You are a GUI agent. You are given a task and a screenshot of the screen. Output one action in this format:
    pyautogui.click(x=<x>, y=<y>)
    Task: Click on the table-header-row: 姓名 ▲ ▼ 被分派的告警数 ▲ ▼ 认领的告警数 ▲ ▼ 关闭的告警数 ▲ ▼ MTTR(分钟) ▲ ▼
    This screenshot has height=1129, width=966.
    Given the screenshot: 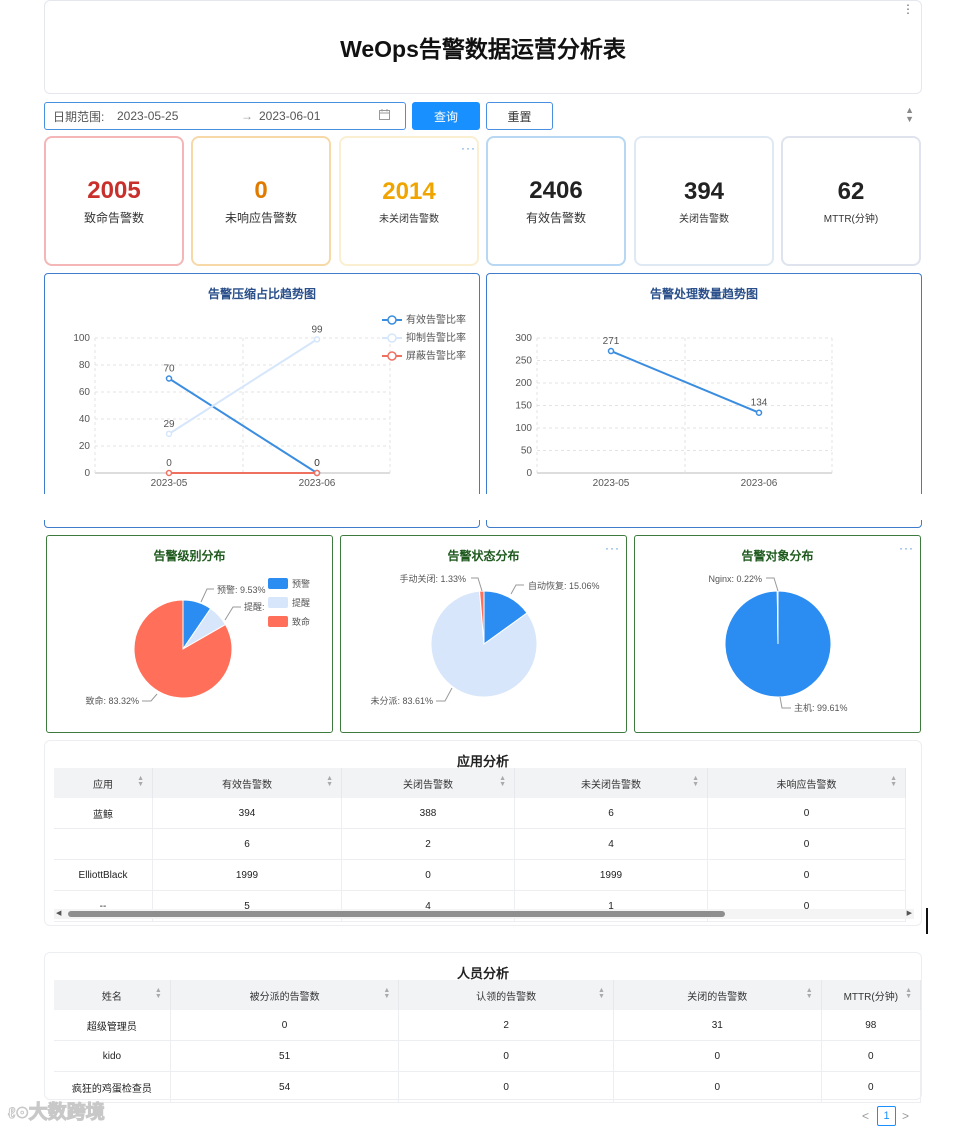 What is the action you would take?
    pyautogui.click(x=488, y=995)
    